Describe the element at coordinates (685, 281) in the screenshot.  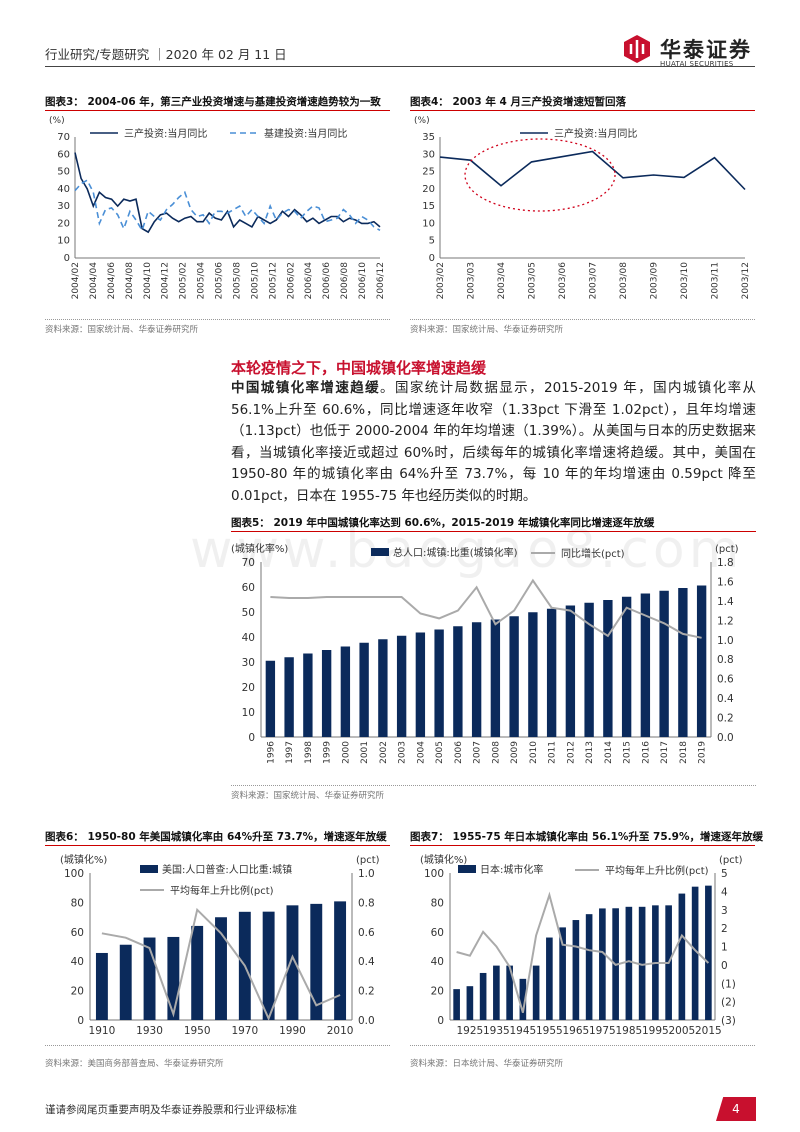
I see `x-tick-label: 2003/10` at that location.